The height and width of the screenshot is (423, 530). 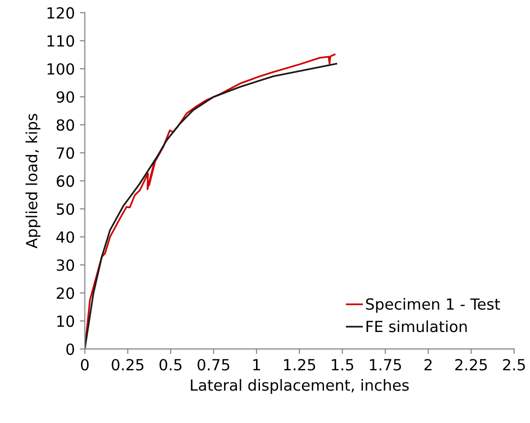 What do you see at coordinates (65, 265) in the screenshot?
I see `y-tick-label: 30` at bounding box center [65, 265].